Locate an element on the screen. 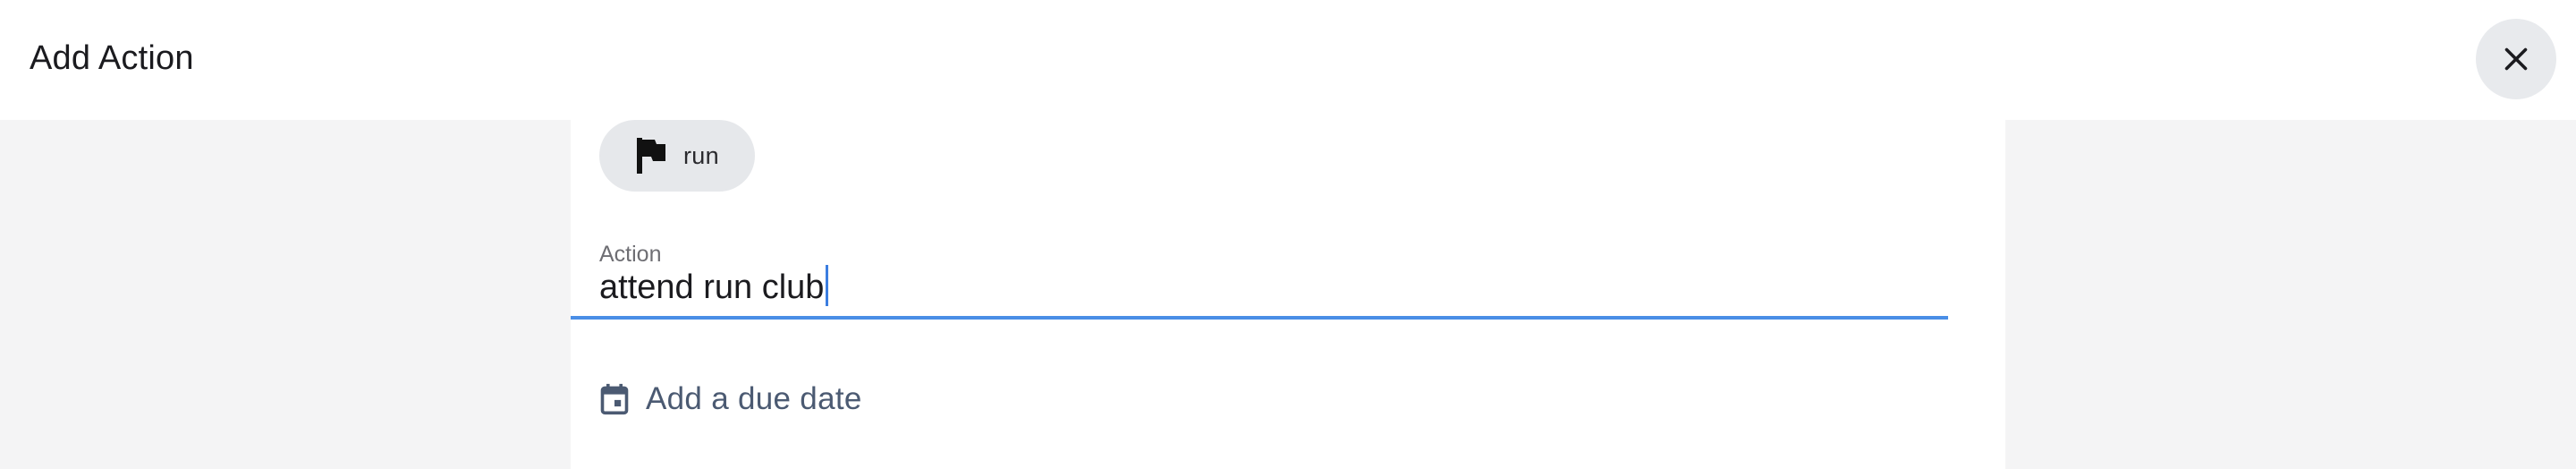  action-input: attend run club is located at coordinates (714, 287).